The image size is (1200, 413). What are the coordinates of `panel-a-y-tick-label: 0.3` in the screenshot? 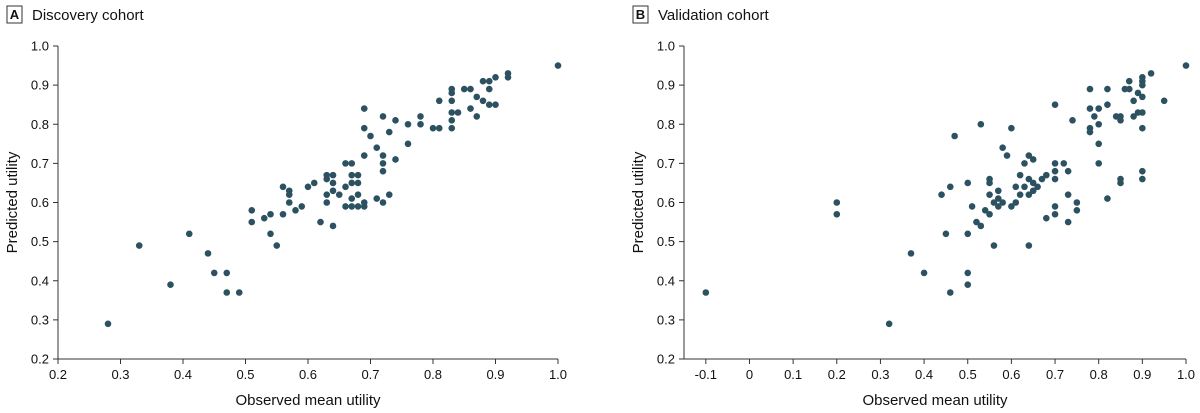 It's located at (40, 319).